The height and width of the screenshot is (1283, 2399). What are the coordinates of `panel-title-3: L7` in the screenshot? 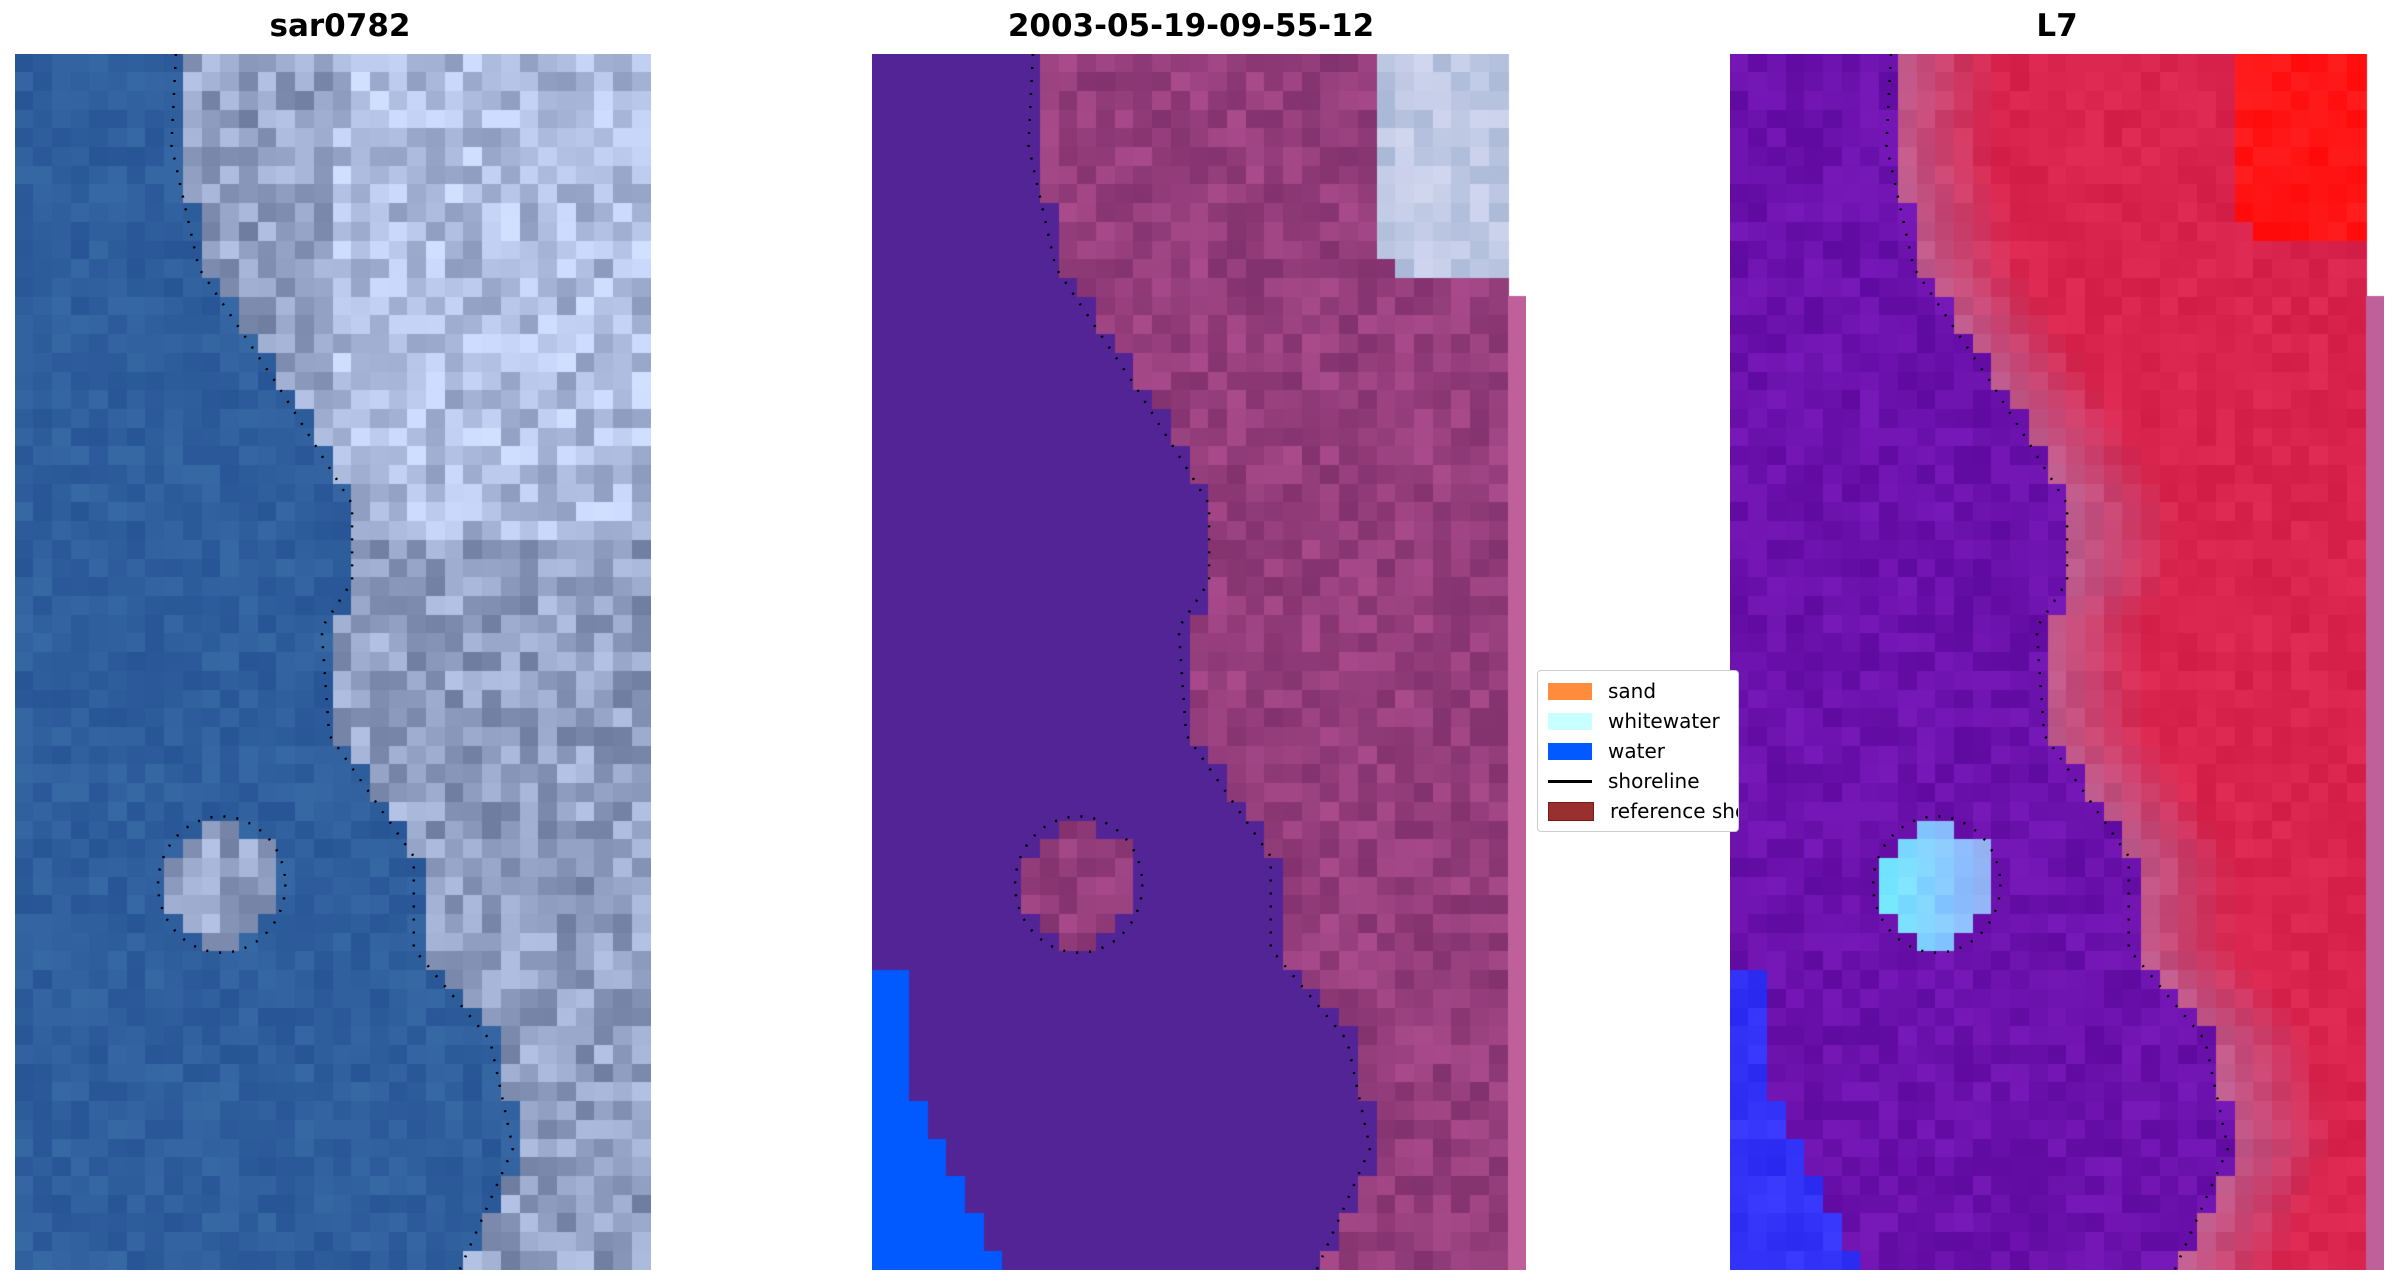 It's located at (2057, 26).